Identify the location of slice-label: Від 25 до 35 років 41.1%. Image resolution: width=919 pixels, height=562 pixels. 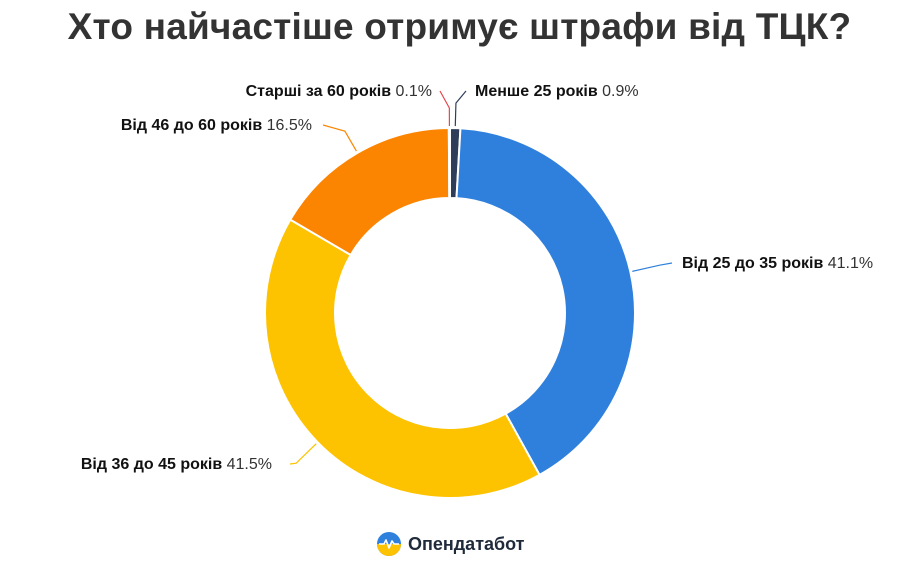
(777, 263).